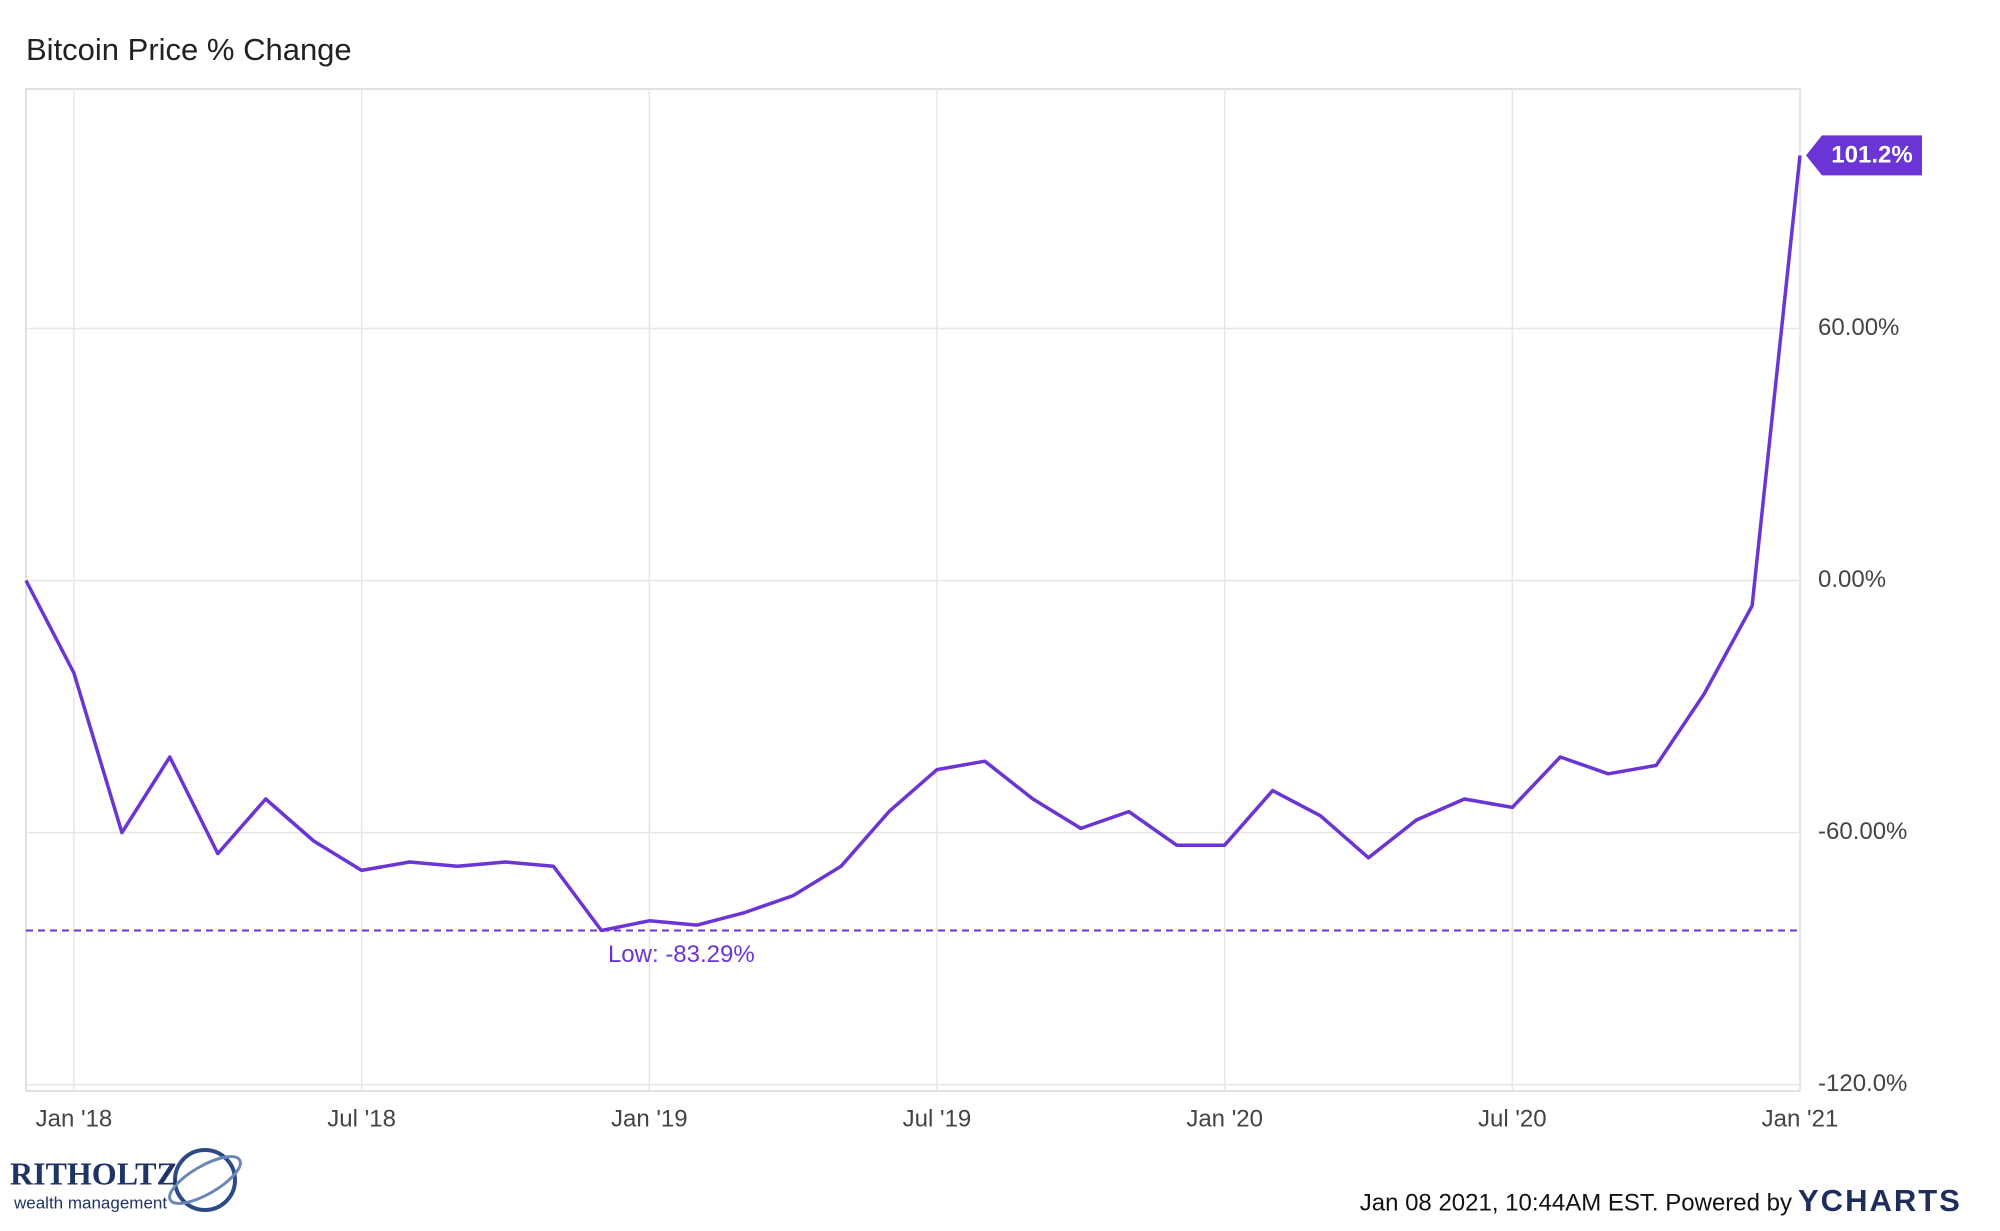 The width and height of the screenshot is (2000, 1231). Describe the element at coordinates (1862, 1083) in the screenshot. I see `y-tick-label: -120.0%` at that location.